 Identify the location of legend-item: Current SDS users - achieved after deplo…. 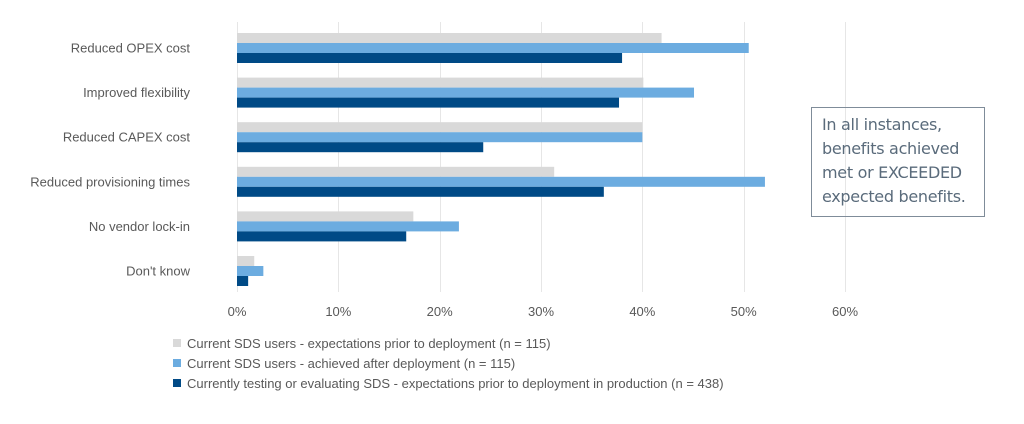
(448, 363).